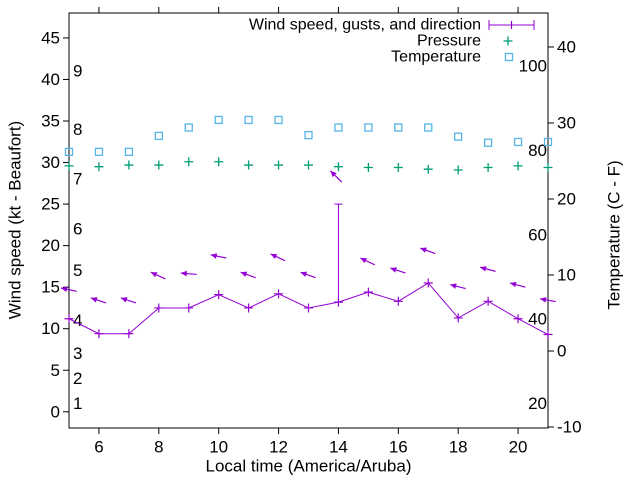  What do you see at coordinates (218, 447) in the screenshot?
I see `x-axis-tick-label: 10` at bounding box center [218, 447].